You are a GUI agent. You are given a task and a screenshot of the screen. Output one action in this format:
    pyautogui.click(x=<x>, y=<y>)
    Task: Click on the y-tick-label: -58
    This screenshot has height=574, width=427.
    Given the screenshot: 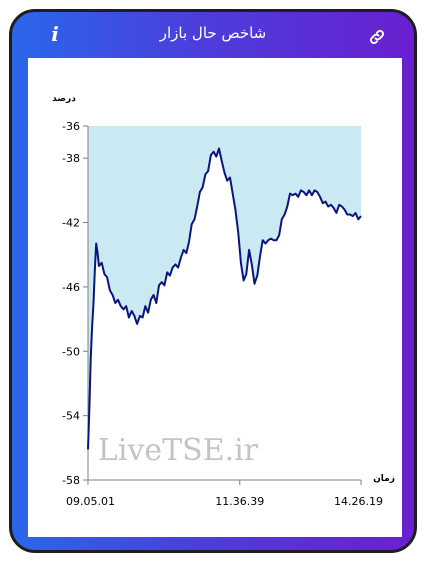 What is the action you would take?
    pyautogui.click(x=71, y=480)
    